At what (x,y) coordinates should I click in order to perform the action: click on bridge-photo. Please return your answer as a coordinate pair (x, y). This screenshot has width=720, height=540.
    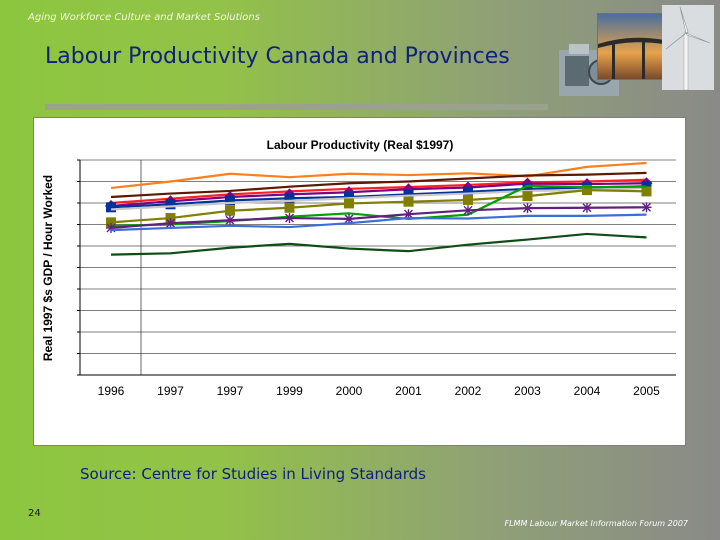
    Looking at the image, I should click on (631, 46).